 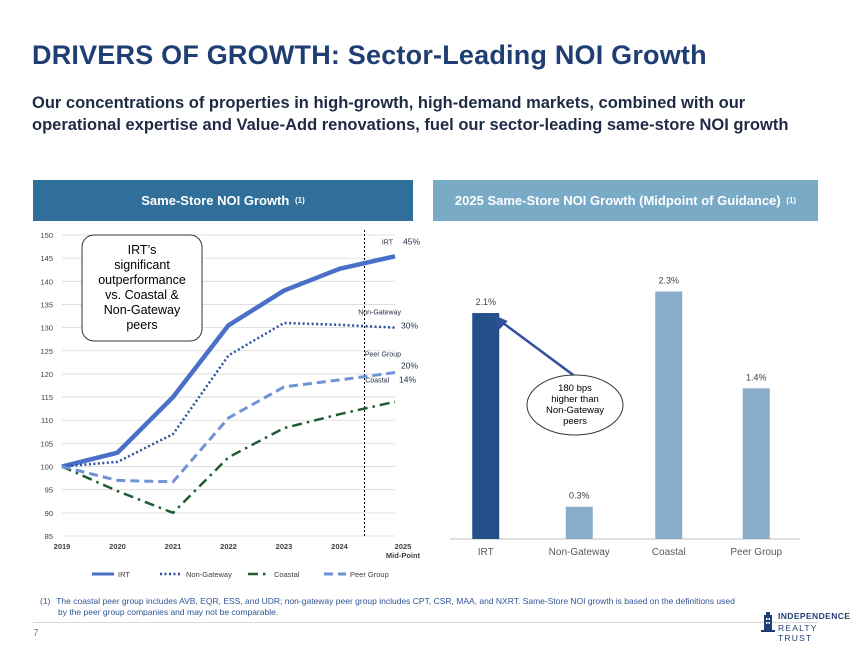 What do you see at coordinates (409, 326) in the screenshot?
I see `series-end-value: 30%` at bounding box center [409, 326].